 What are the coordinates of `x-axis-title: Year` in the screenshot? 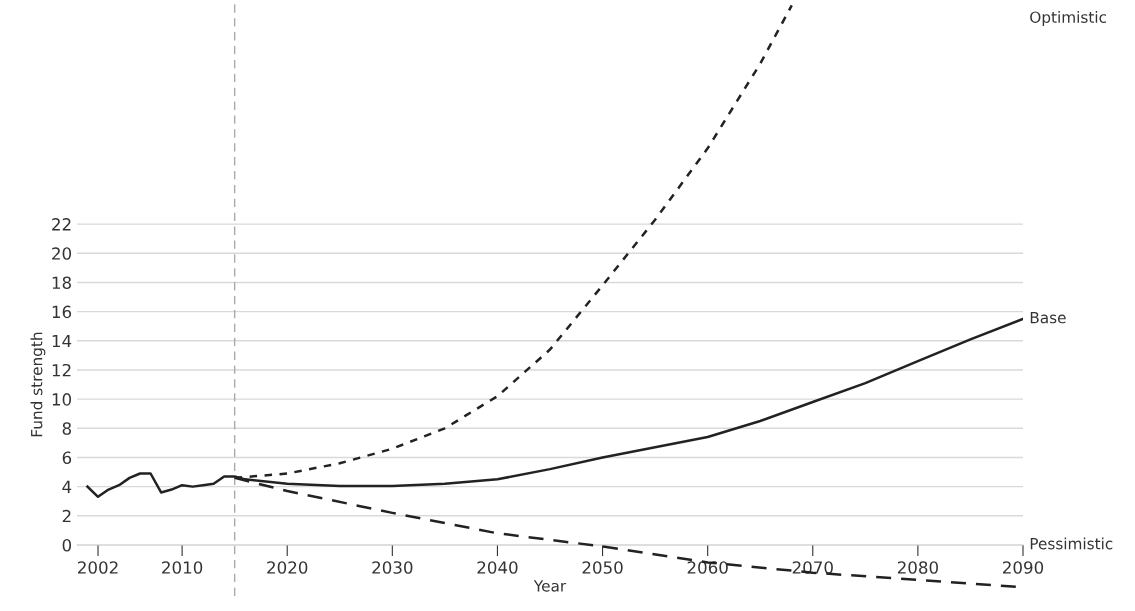 It's located at (550, 586).